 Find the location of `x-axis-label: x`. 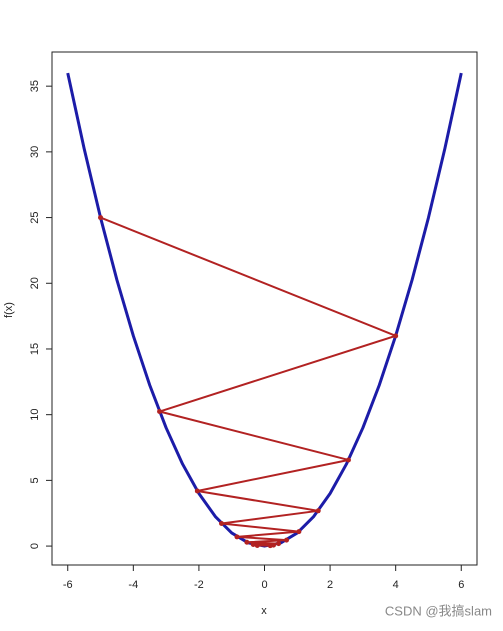

x-axis-label: x is located at coordinates (264, 611).